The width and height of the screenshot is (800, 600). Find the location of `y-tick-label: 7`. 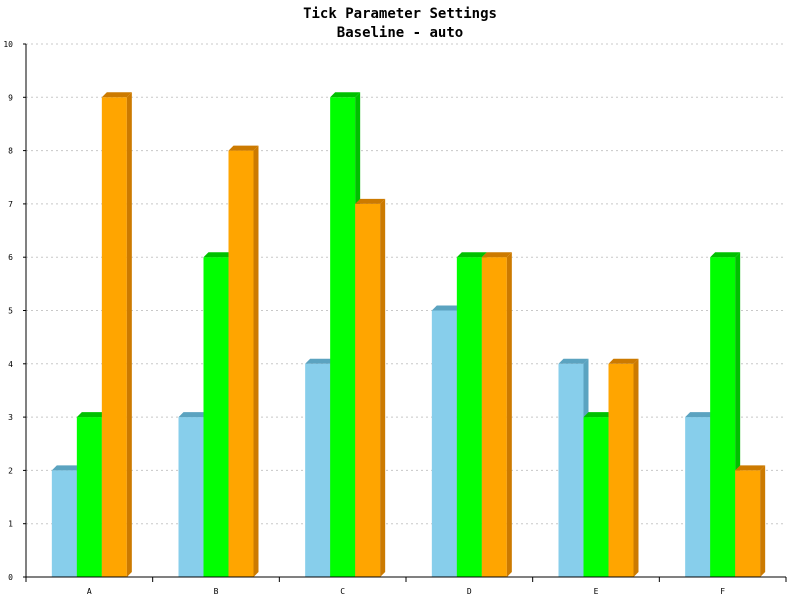

y-tick-label: 7 is located at coordinates (10, 204).